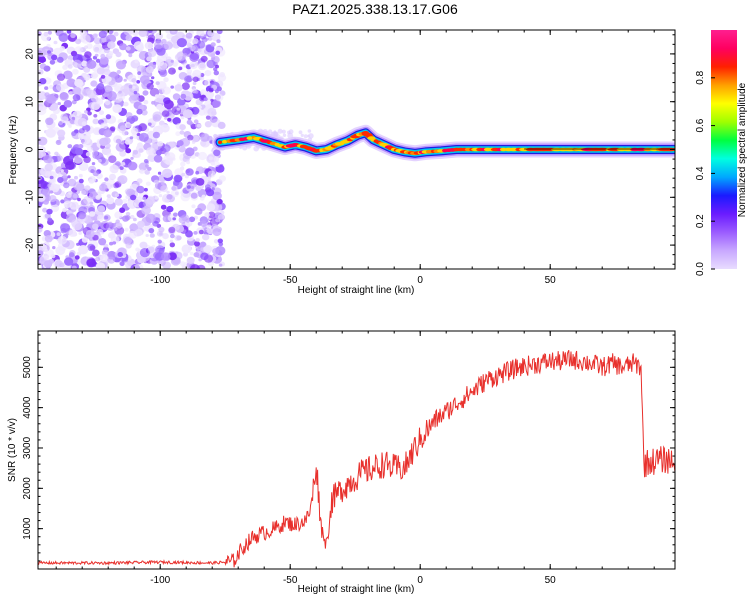 This screenshot has height=600, width=750. Describe the element at coordinates (290, 580) in the screenshot. I see `xtick-label: -50` at that location.